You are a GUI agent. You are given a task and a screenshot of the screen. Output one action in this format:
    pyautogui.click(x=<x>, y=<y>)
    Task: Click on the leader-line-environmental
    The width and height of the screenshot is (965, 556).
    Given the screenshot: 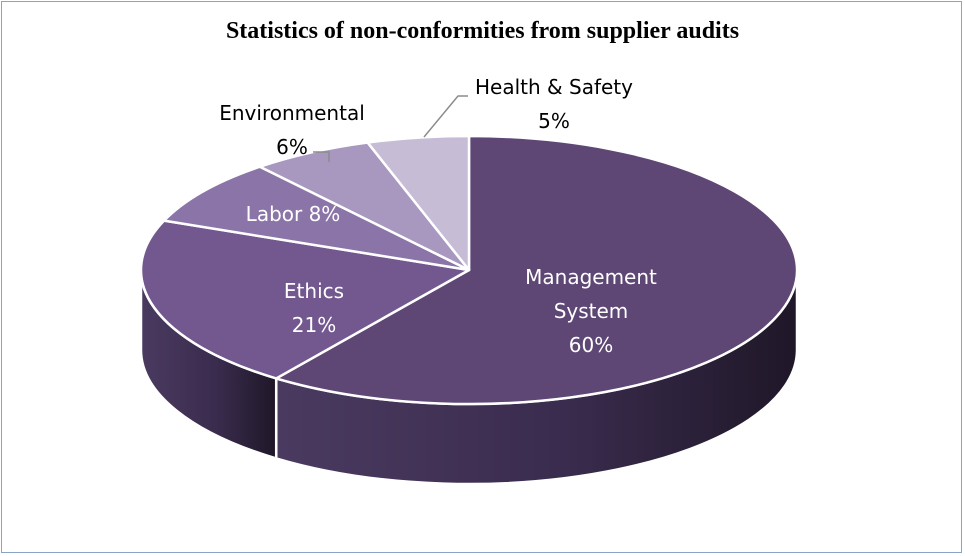 What is the action you would take?
    pyautogui.click(x=321, y=156)
    